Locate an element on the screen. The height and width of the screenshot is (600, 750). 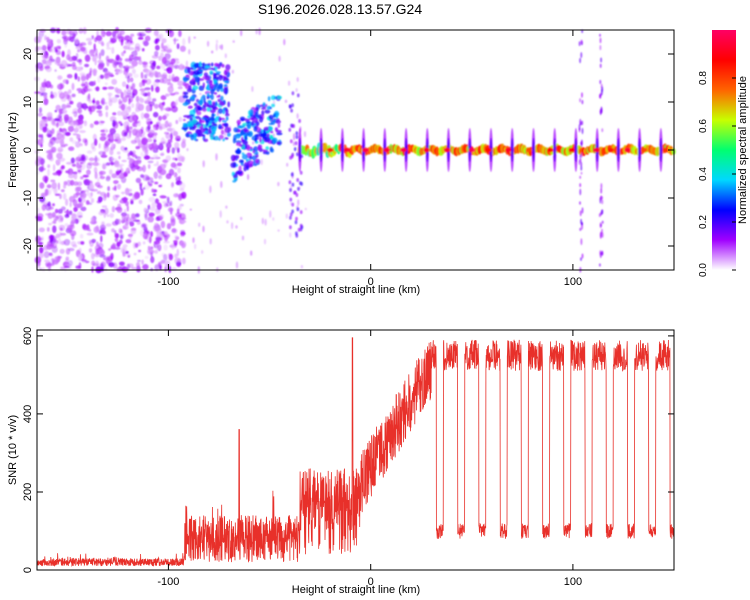
colorbar-tick-label: 0.2 is located at coordinates (703, 222).